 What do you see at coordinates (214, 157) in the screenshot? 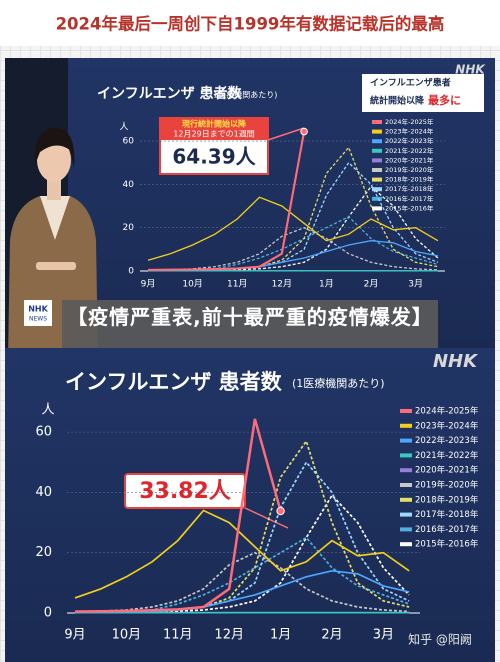
I see `annotation-line: 64.39人` at bounding box center [214, 157].